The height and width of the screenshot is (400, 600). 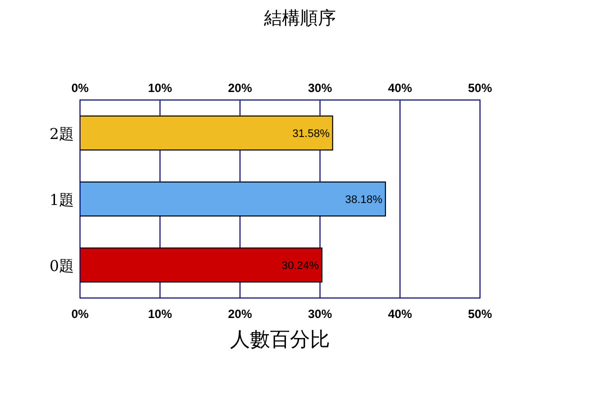 What do you see at coordinates (320, 88) in the screenshot?
I see `x-tick-label: 30%` at bounding box center [320, 88].